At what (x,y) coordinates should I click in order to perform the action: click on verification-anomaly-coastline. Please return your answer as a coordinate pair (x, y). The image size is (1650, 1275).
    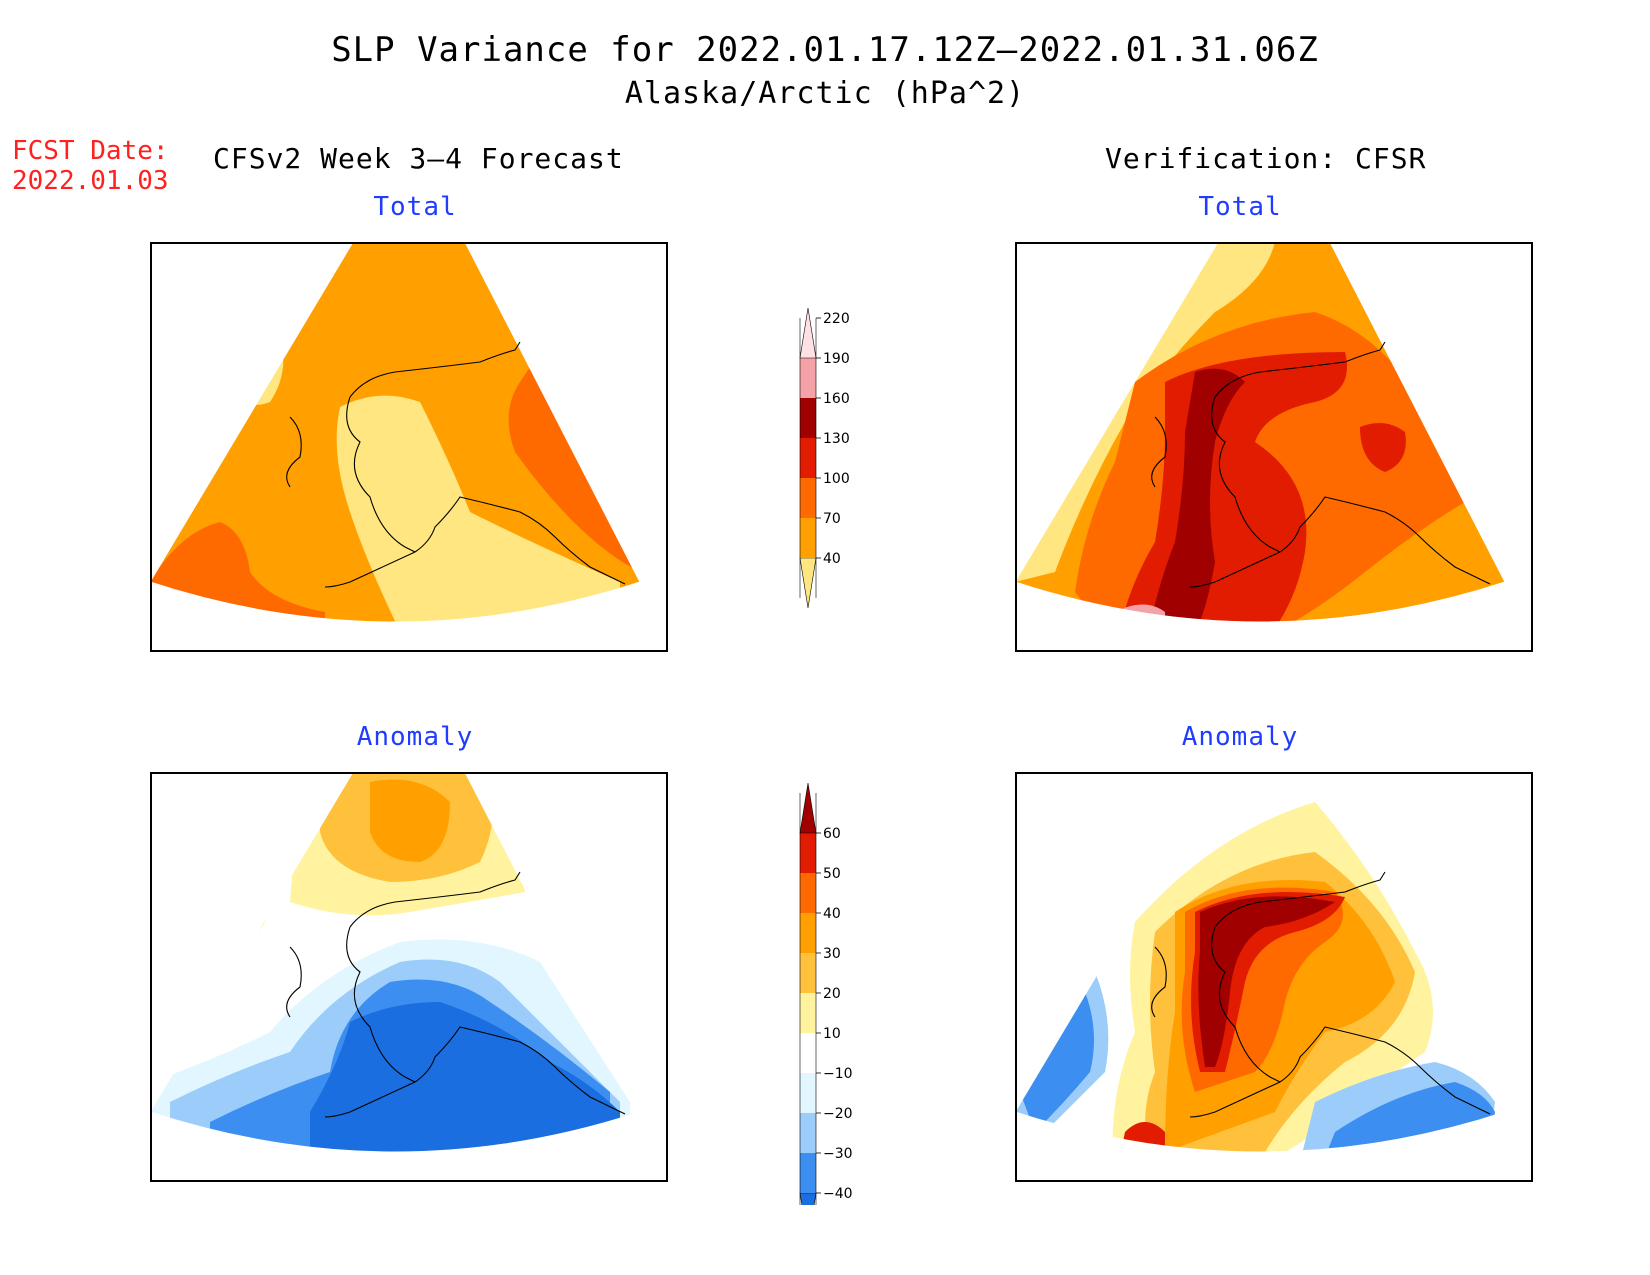
    Looking at the image, I should click on (1321, 994).